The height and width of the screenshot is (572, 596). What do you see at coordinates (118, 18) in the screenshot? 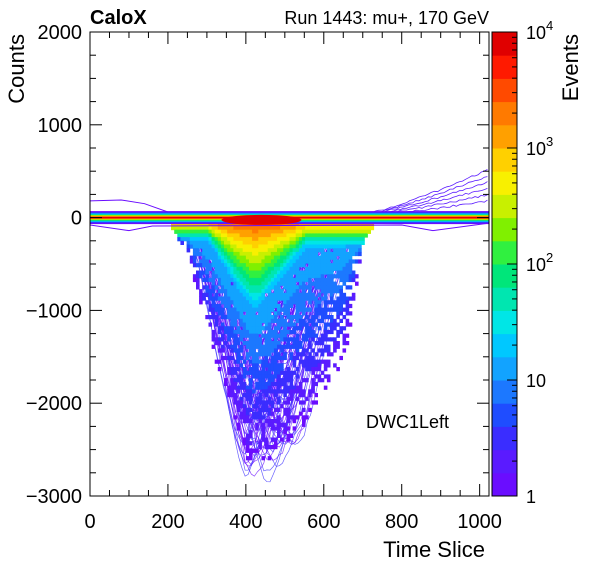
I see `experiment-label: CaloX` at bounding box center [118, 18].